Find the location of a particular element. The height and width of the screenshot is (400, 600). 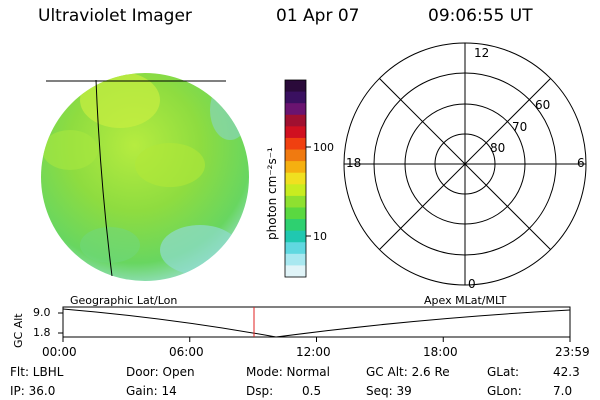

polar-lat-label-80: 80 is located at coordinates (498, 148).